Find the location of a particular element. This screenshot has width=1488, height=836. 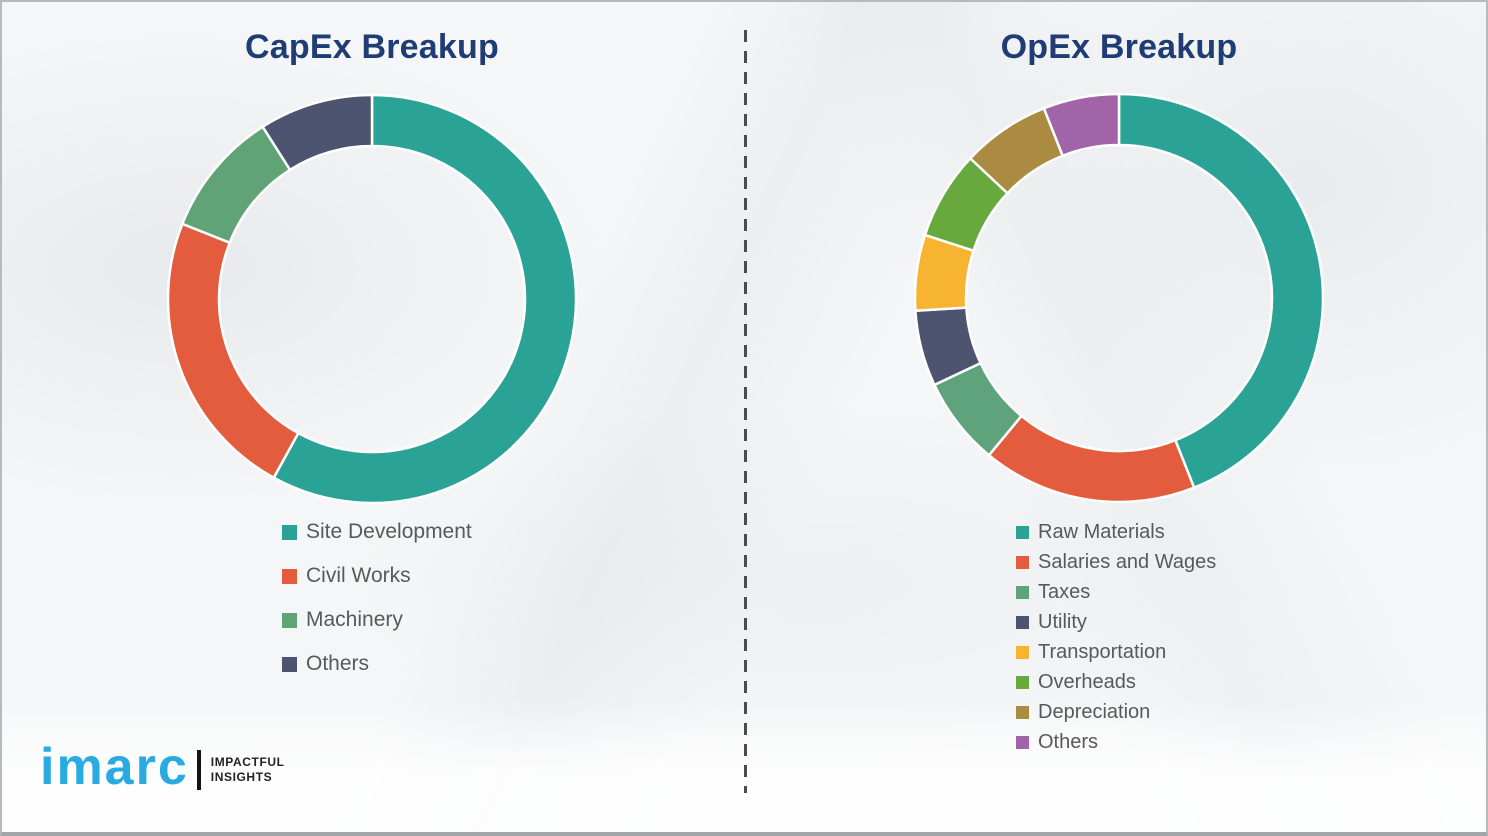

legend-swatch-site-development is located at coordinates (289, 532).